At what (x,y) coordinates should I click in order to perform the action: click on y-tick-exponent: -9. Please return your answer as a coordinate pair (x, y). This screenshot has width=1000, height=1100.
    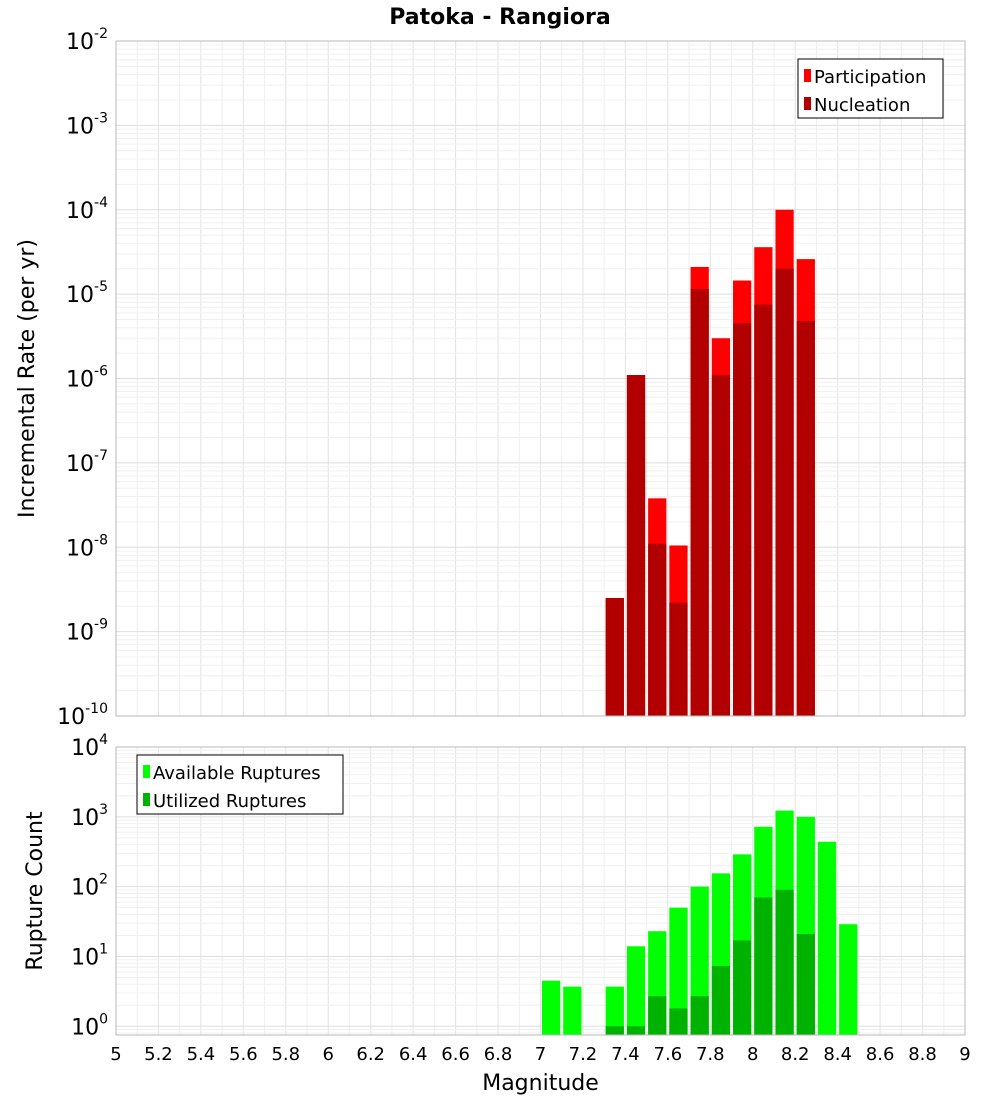
    Looking at the image, I should click on (101, 625).